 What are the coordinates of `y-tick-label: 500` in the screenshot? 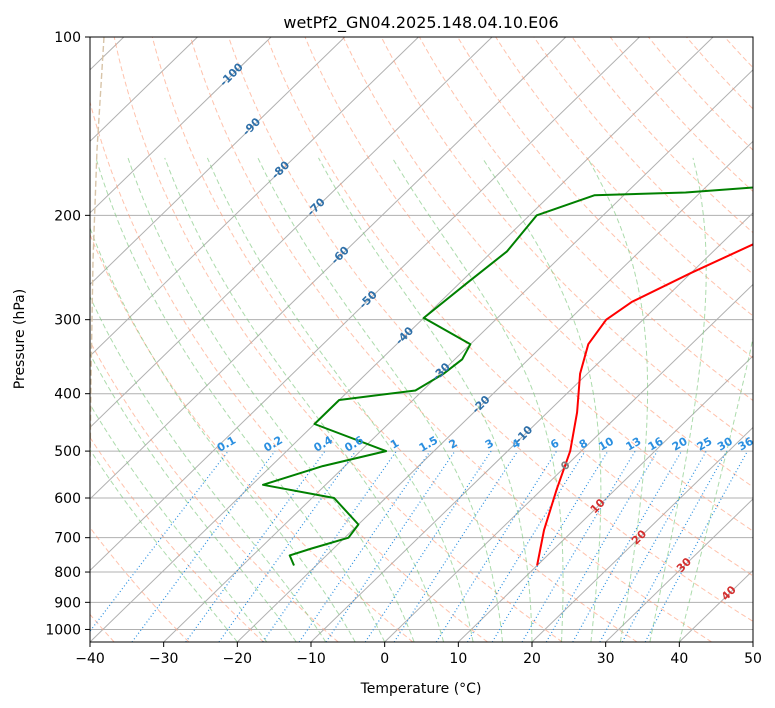 It's located at (67, 452).